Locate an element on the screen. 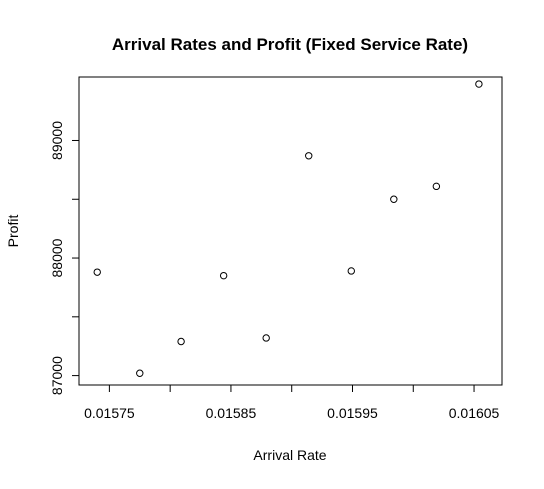  x-tick-label: 0.01575 is located at coordinates (109, 413).